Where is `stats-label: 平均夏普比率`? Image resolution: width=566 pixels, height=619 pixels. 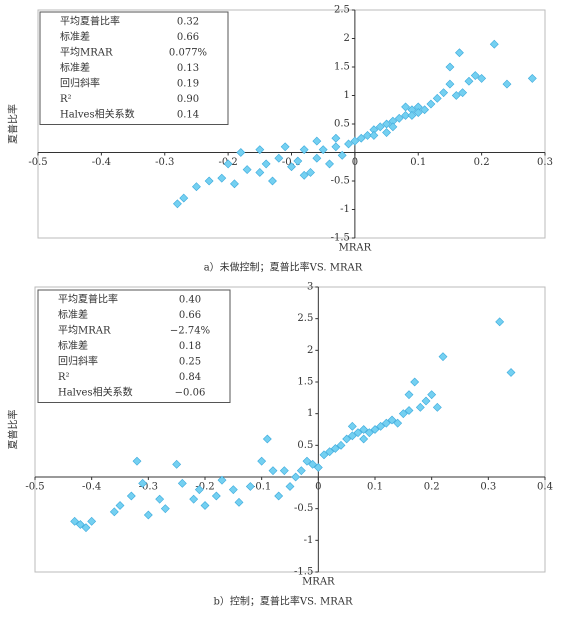 stats-label: 平均夏普比率 is located at coordinates (88, 299).